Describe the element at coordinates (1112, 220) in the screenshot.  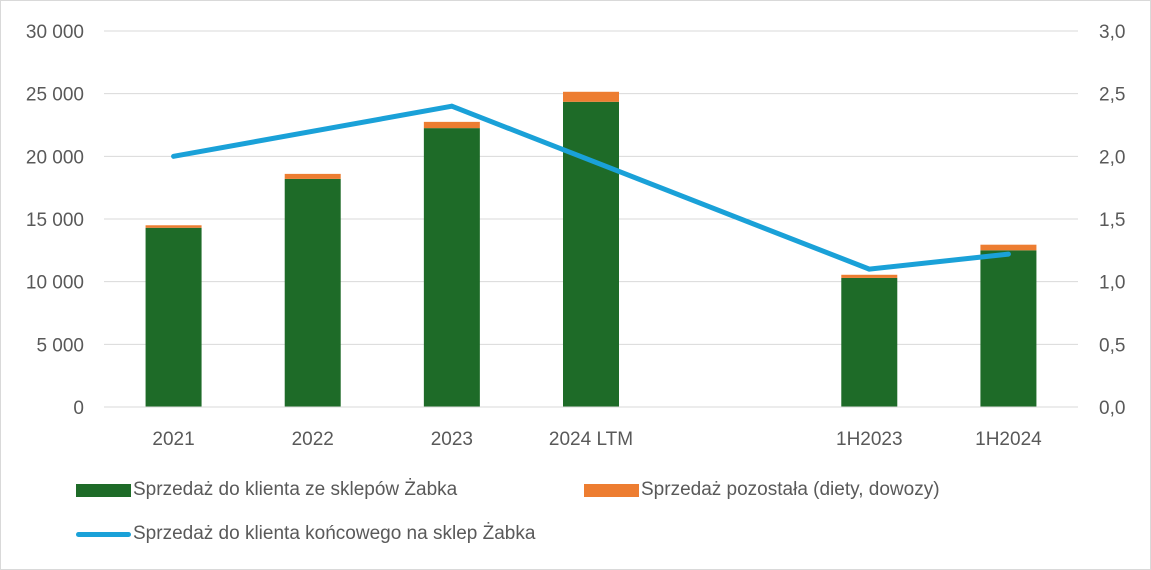
I see `y-right-tick-label: 1,5` at that location.